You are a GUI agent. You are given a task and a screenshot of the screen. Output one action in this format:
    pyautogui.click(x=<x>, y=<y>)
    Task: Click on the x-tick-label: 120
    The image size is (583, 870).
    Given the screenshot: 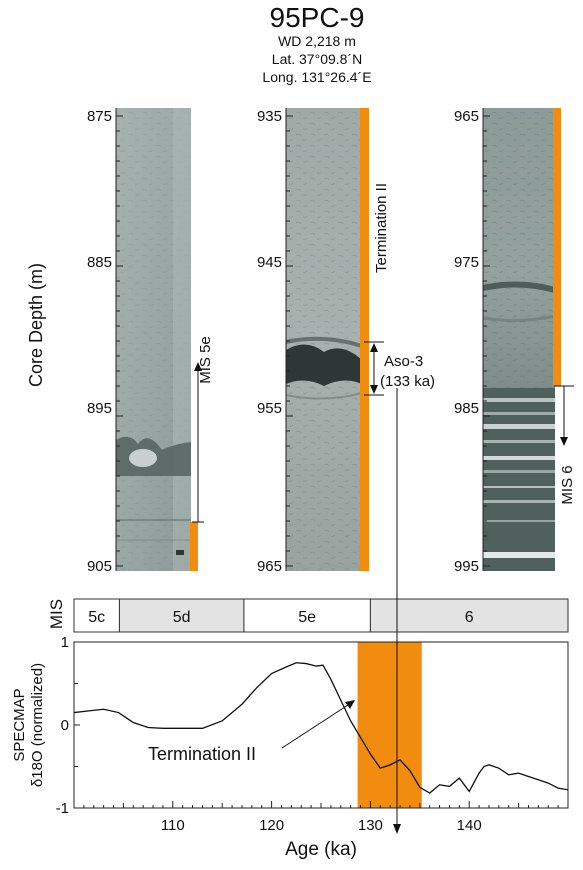 What is the action you would take?
    pyautogui.click(x=271, y=825)
    